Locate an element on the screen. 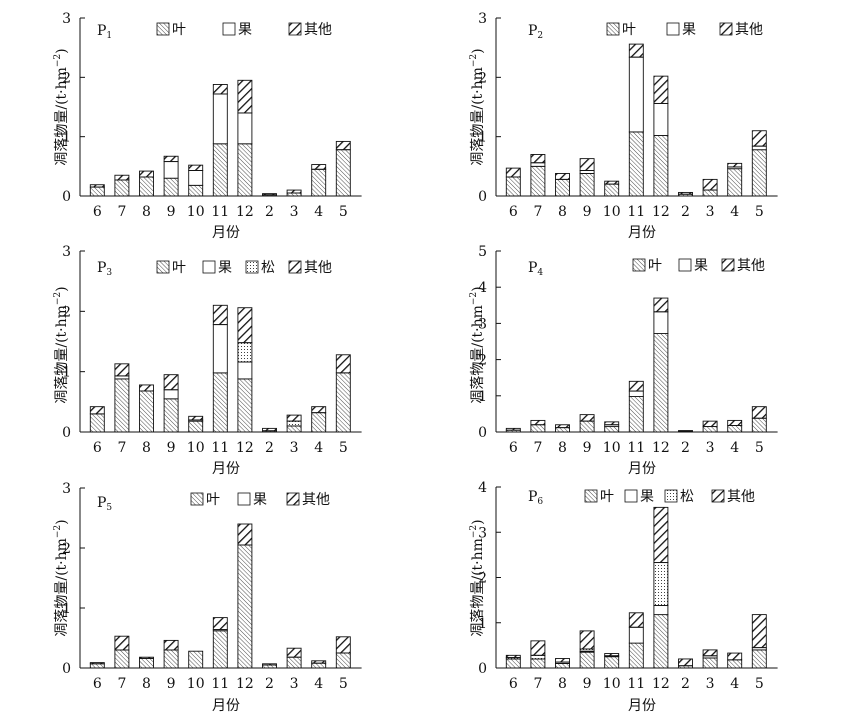 The width and height of the screenshot is (845, 721). panel-label: P2 is located at coordinates (535, 32).